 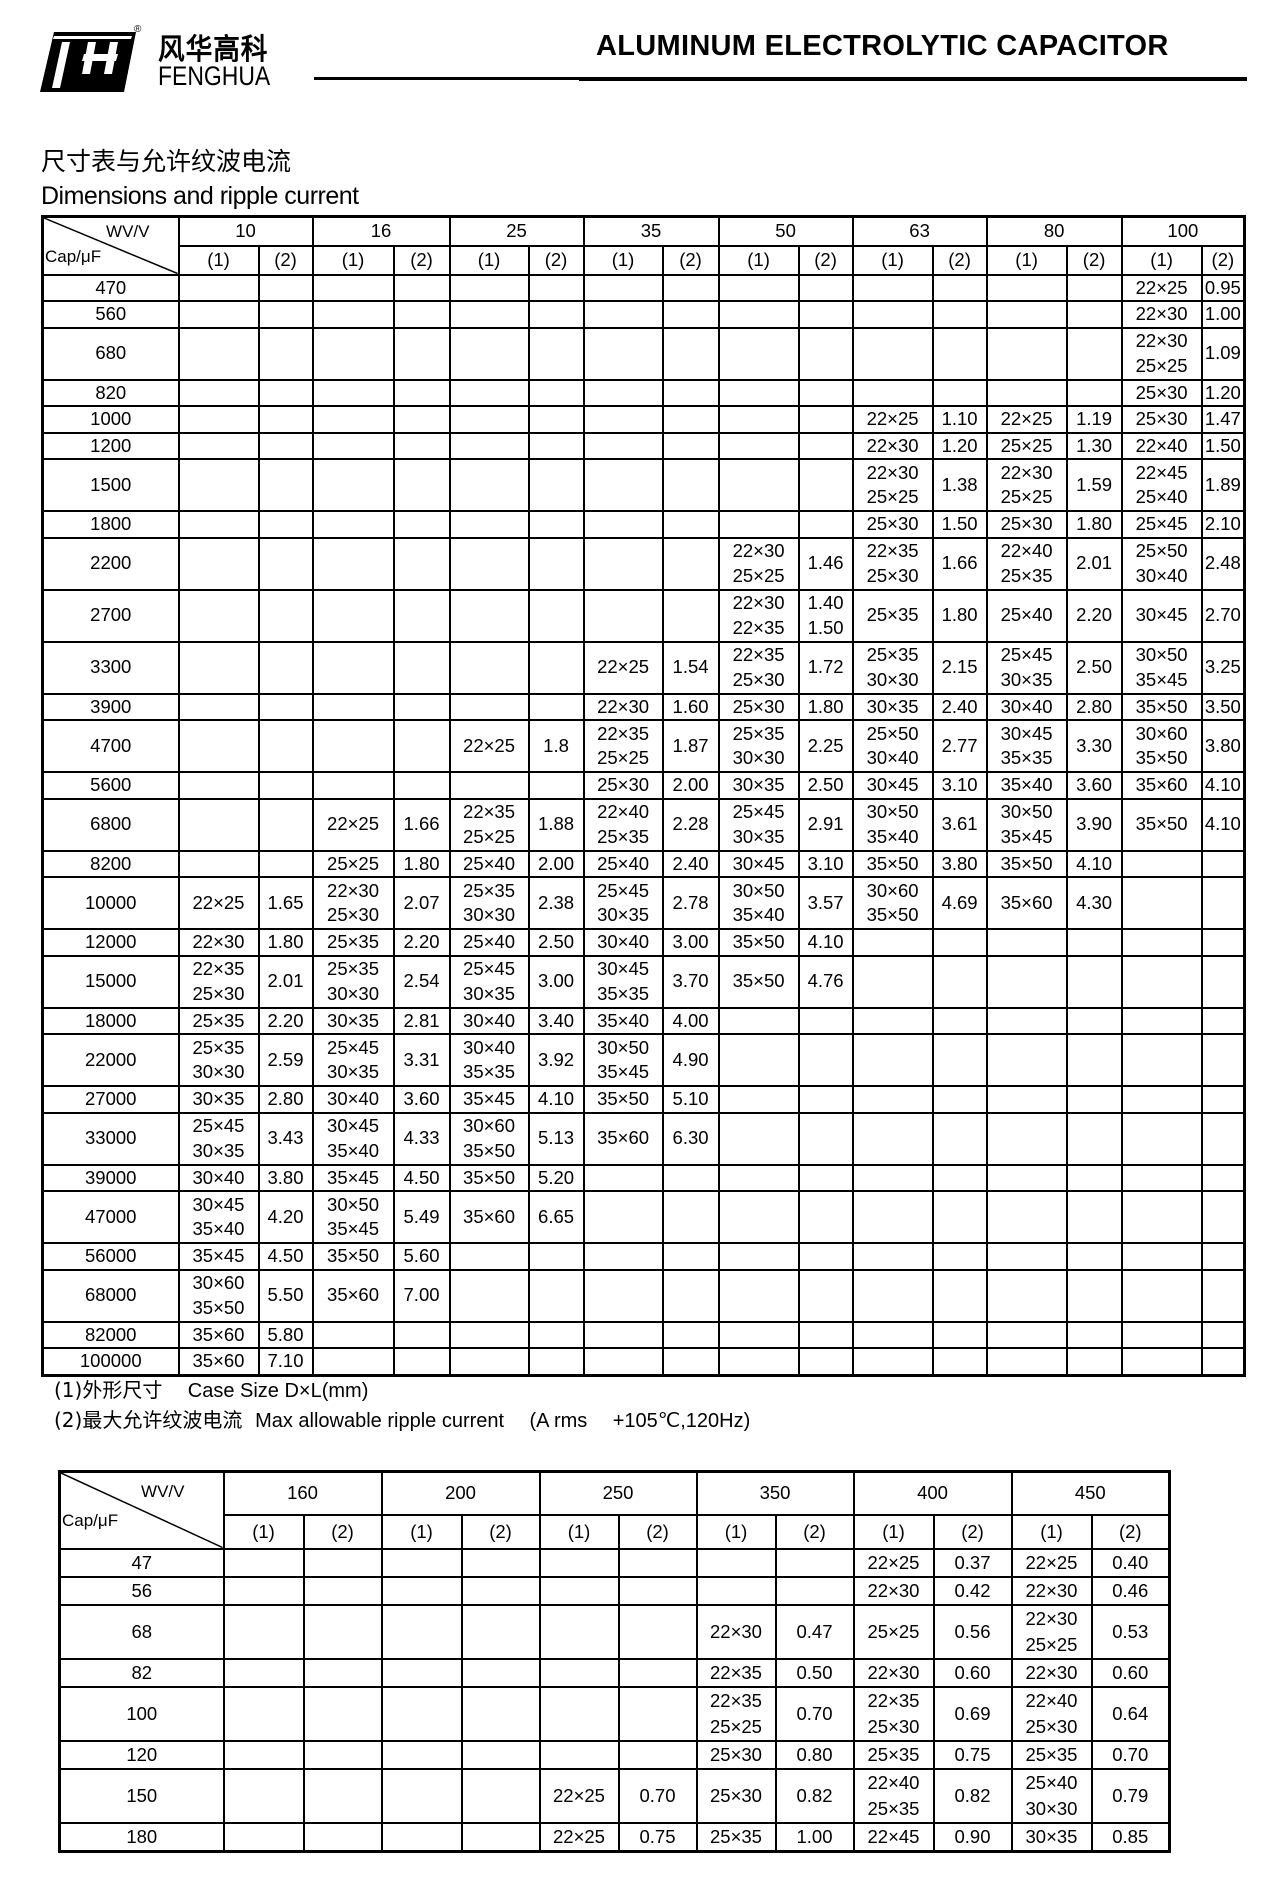 What do you see at coordinates (285, 1020) in the screenshot?
I see `ripple-current-cell: 2.20` at bounding box center [285, 1020].